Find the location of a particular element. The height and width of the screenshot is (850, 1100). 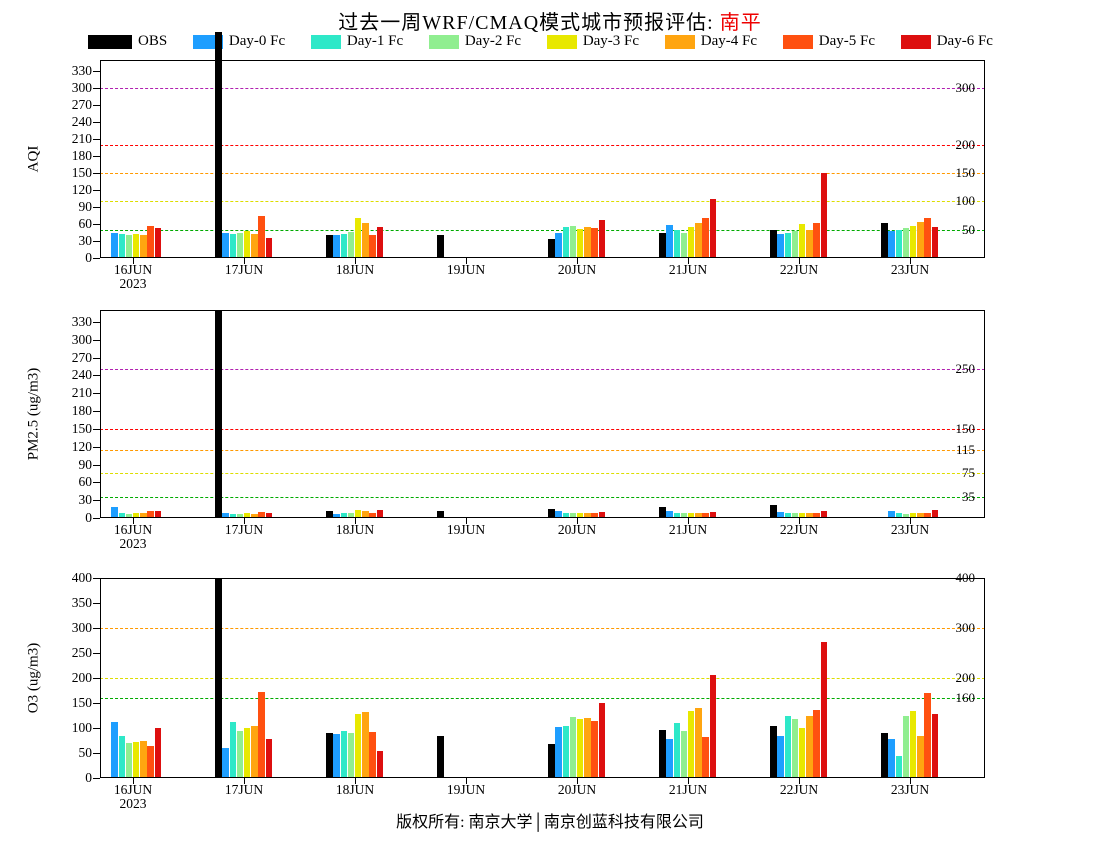

bar-day-0-fc-22jun is located at coordinates (780, 246).